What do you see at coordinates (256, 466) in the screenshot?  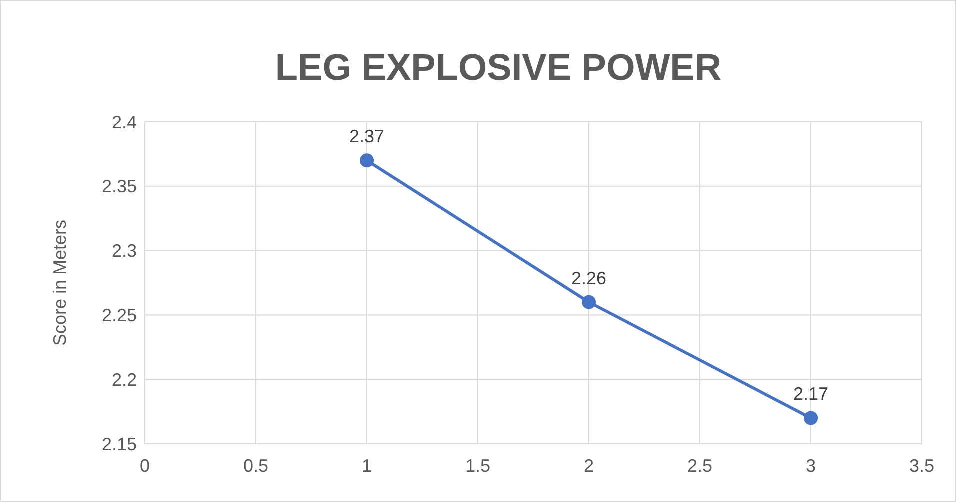 I see `x-tick-label: 0.5` at bounding box center [256, 466].